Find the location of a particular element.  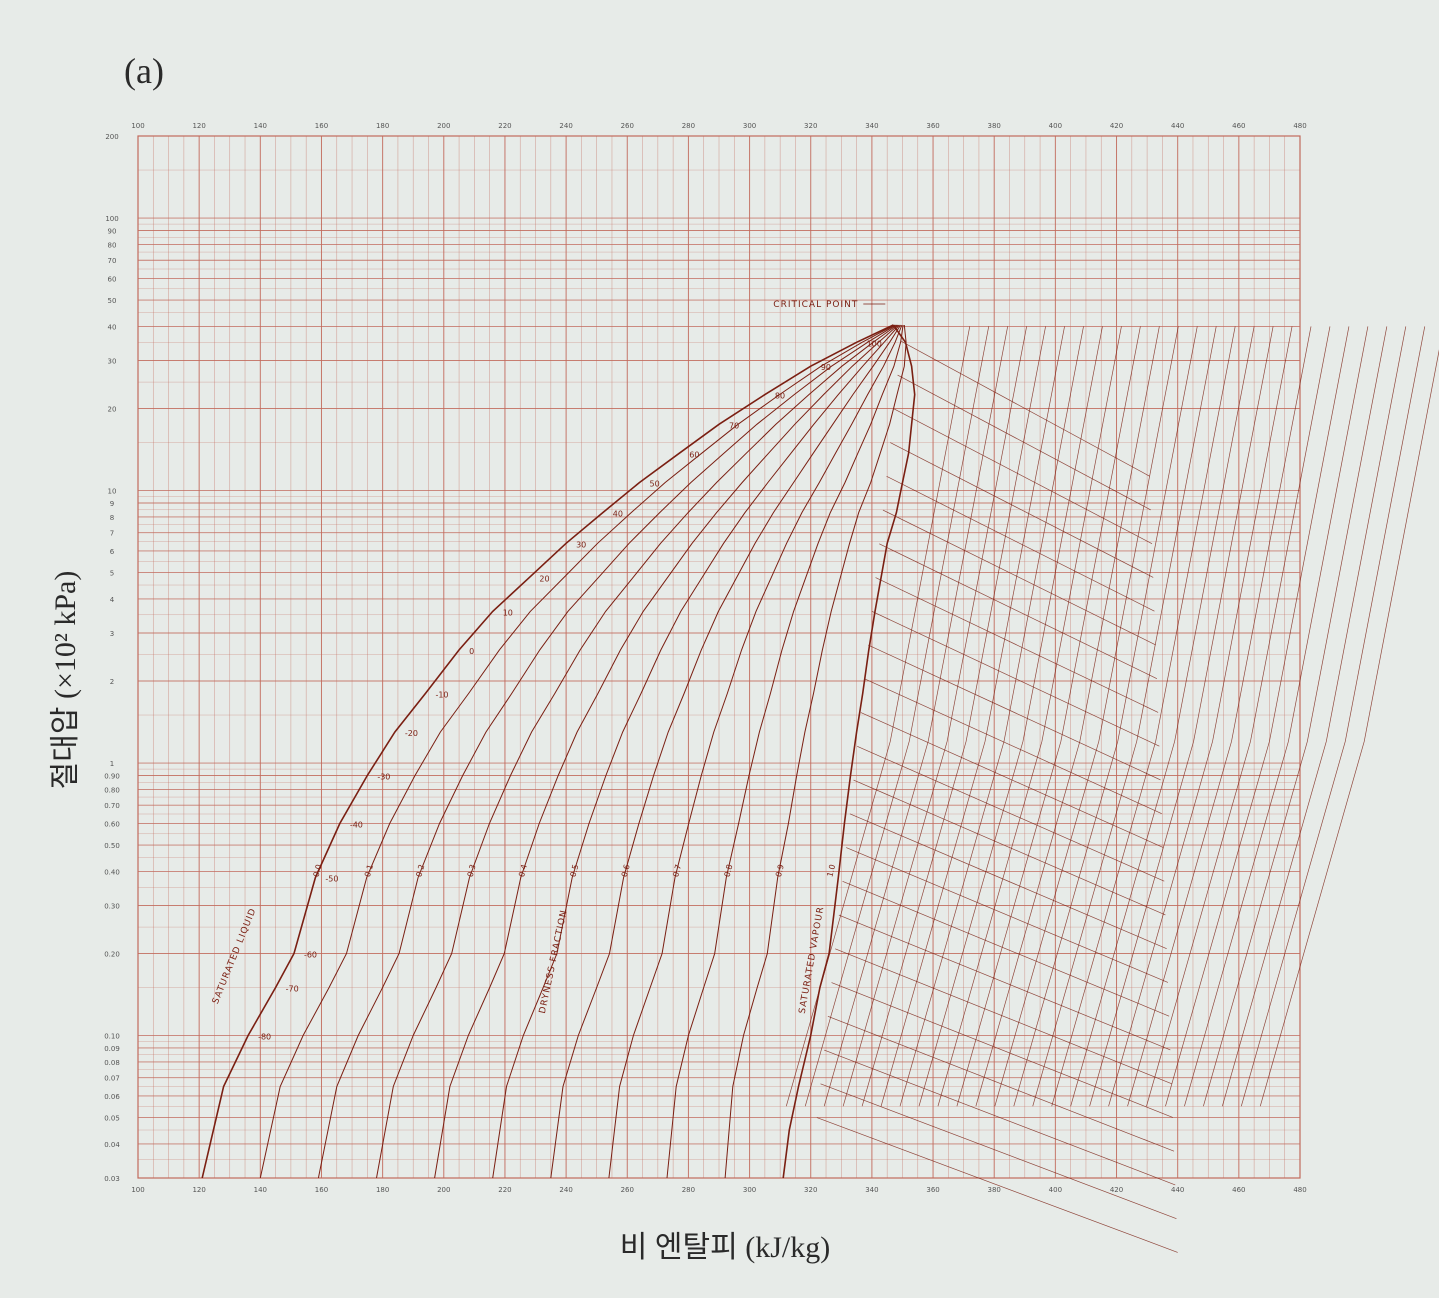

y-tick-label: 6 is located at coordinates (112, 552).